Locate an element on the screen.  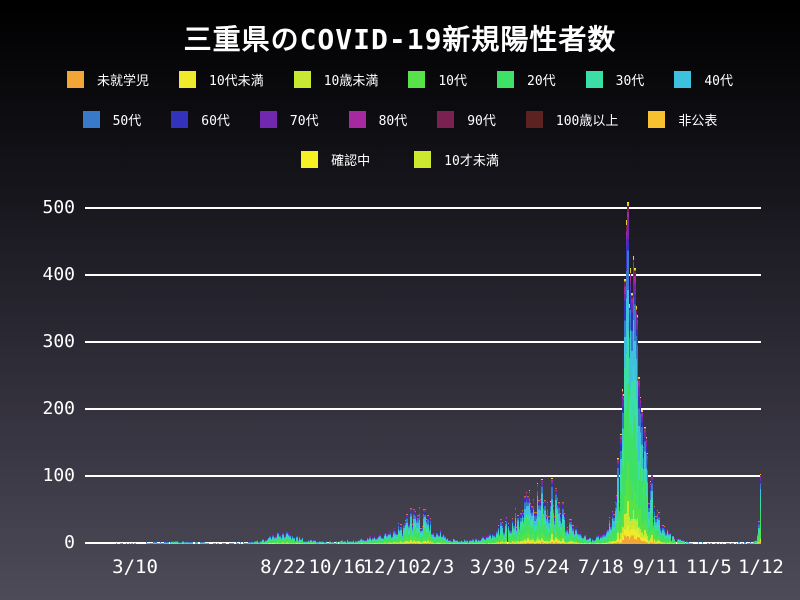
legend-item: 非公表 is located at coordinates (682, 119).